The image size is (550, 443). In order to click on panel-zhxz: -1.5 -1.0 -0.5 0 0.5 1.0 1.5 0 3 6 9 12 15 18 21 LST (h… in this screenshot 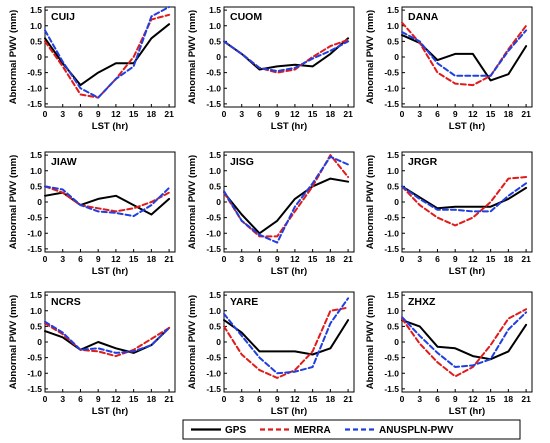, I will do `click(449, 353)`.